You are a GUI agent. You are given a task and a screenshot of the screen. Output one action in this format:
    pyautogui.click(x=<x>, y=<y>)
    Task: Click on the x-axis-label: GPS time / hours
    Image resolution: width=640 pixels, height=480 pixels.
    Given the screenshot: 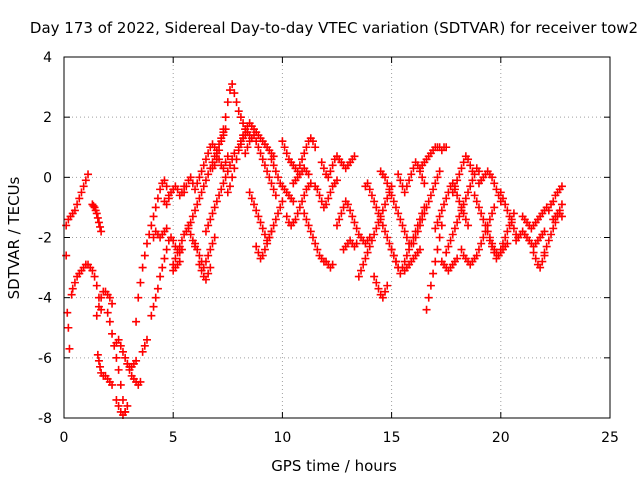 What is the action you would take?
    pyautogui.click(x=334, y=466)
    